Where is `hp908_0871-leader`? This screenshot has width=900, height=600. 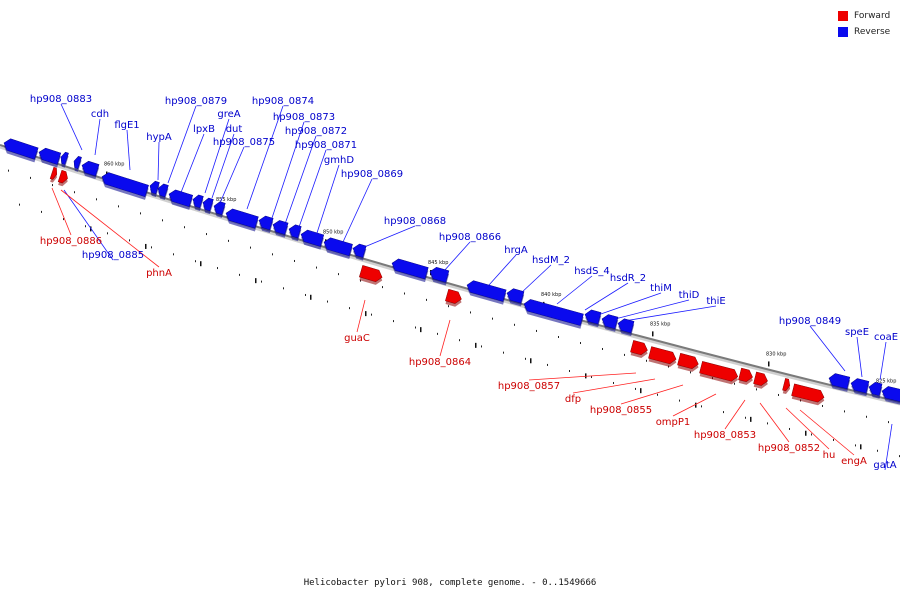
hp908_0871-leader is located at coordinates (312, 190).